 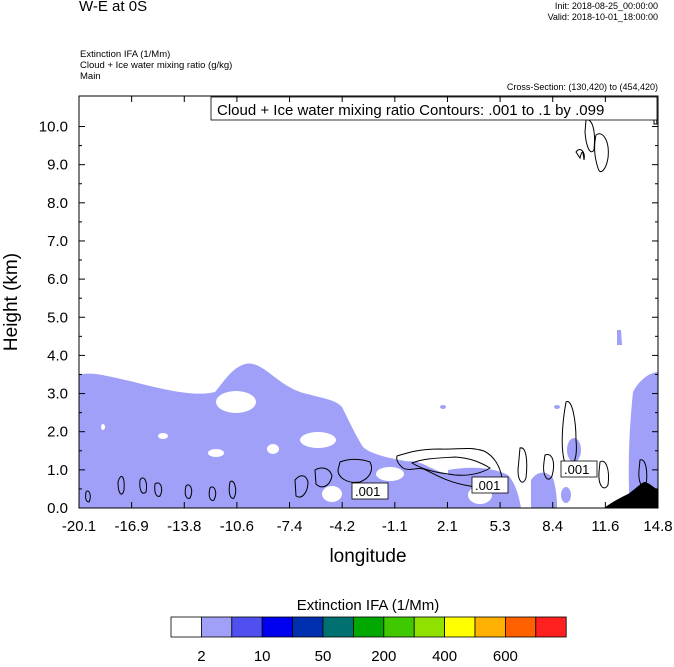 I want to click on contour-labels: .001 .001 .001, so click(x=472, y=480).